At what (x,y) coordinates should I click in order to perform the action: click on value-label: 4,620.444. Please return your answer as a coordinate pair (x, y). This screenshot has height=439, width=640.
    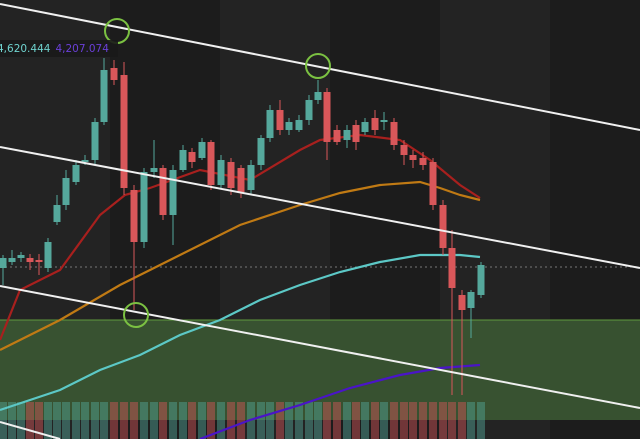
    Looking at the image, I should click on (25, 49).